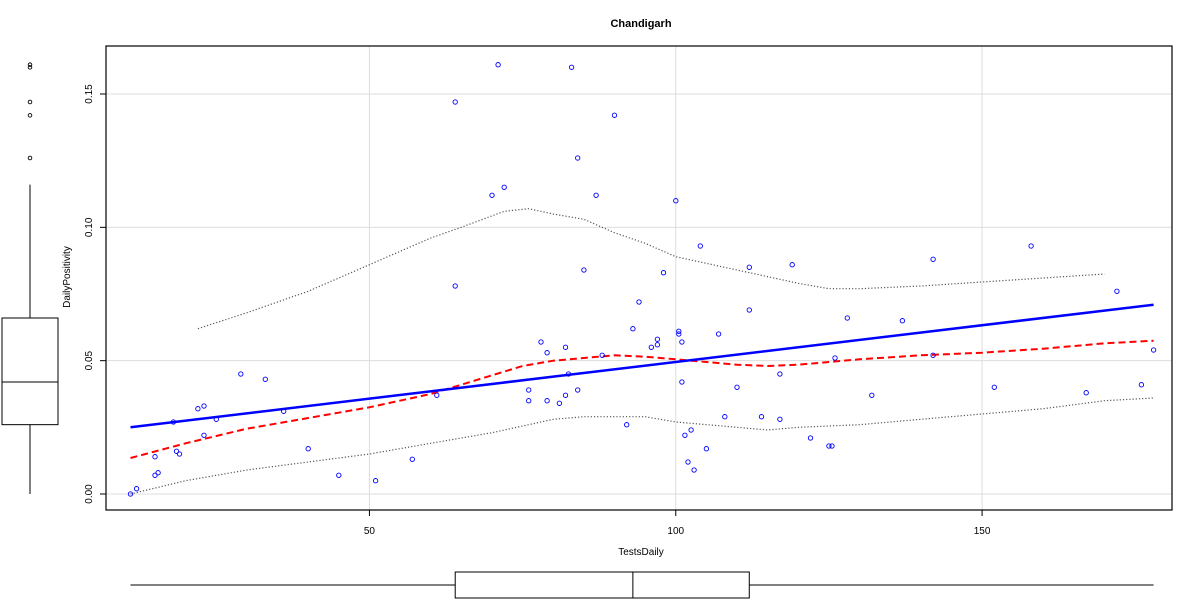  Describe the element at coordinates (89, 360) in the screenshot. I see `y-tick-label: 0.05` at that location.